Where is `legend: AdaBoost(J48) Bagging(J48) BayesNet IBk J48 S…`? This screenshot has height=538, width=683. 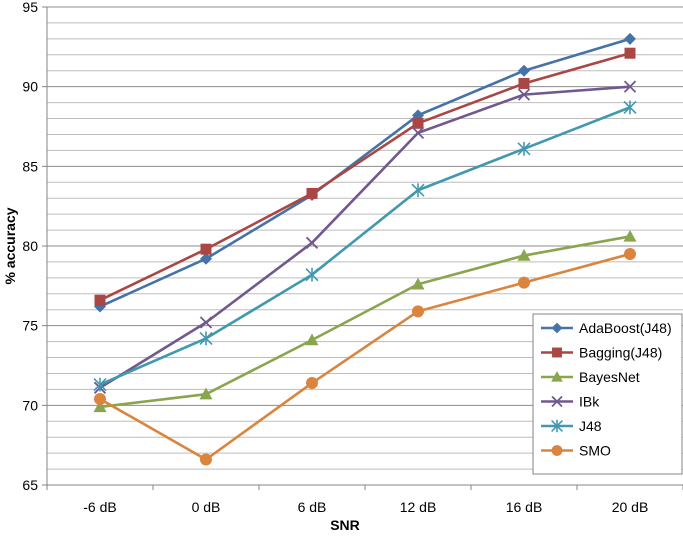 legend: AdaBoost(J48) Bagging(J48) BayesNet IBk J48 S… is located at coordinates (607, 394).